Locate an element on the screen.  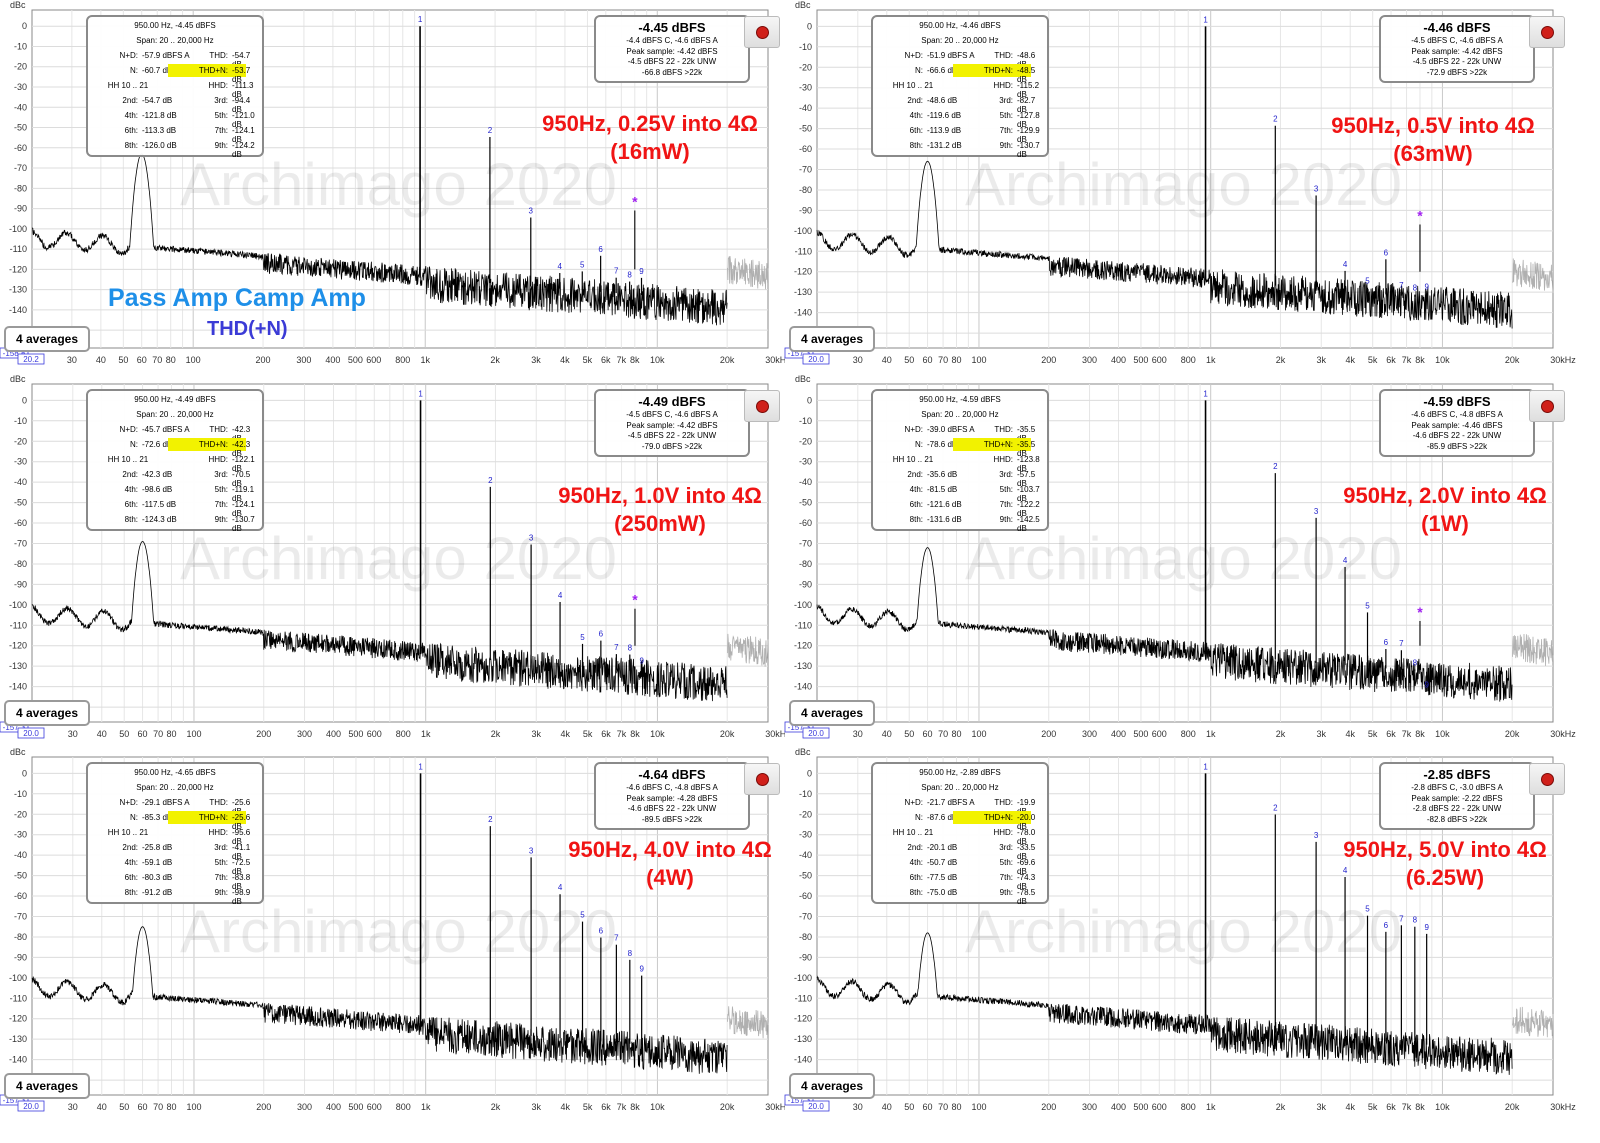
info-label: 2nd: is located at coordinates (915, 474).